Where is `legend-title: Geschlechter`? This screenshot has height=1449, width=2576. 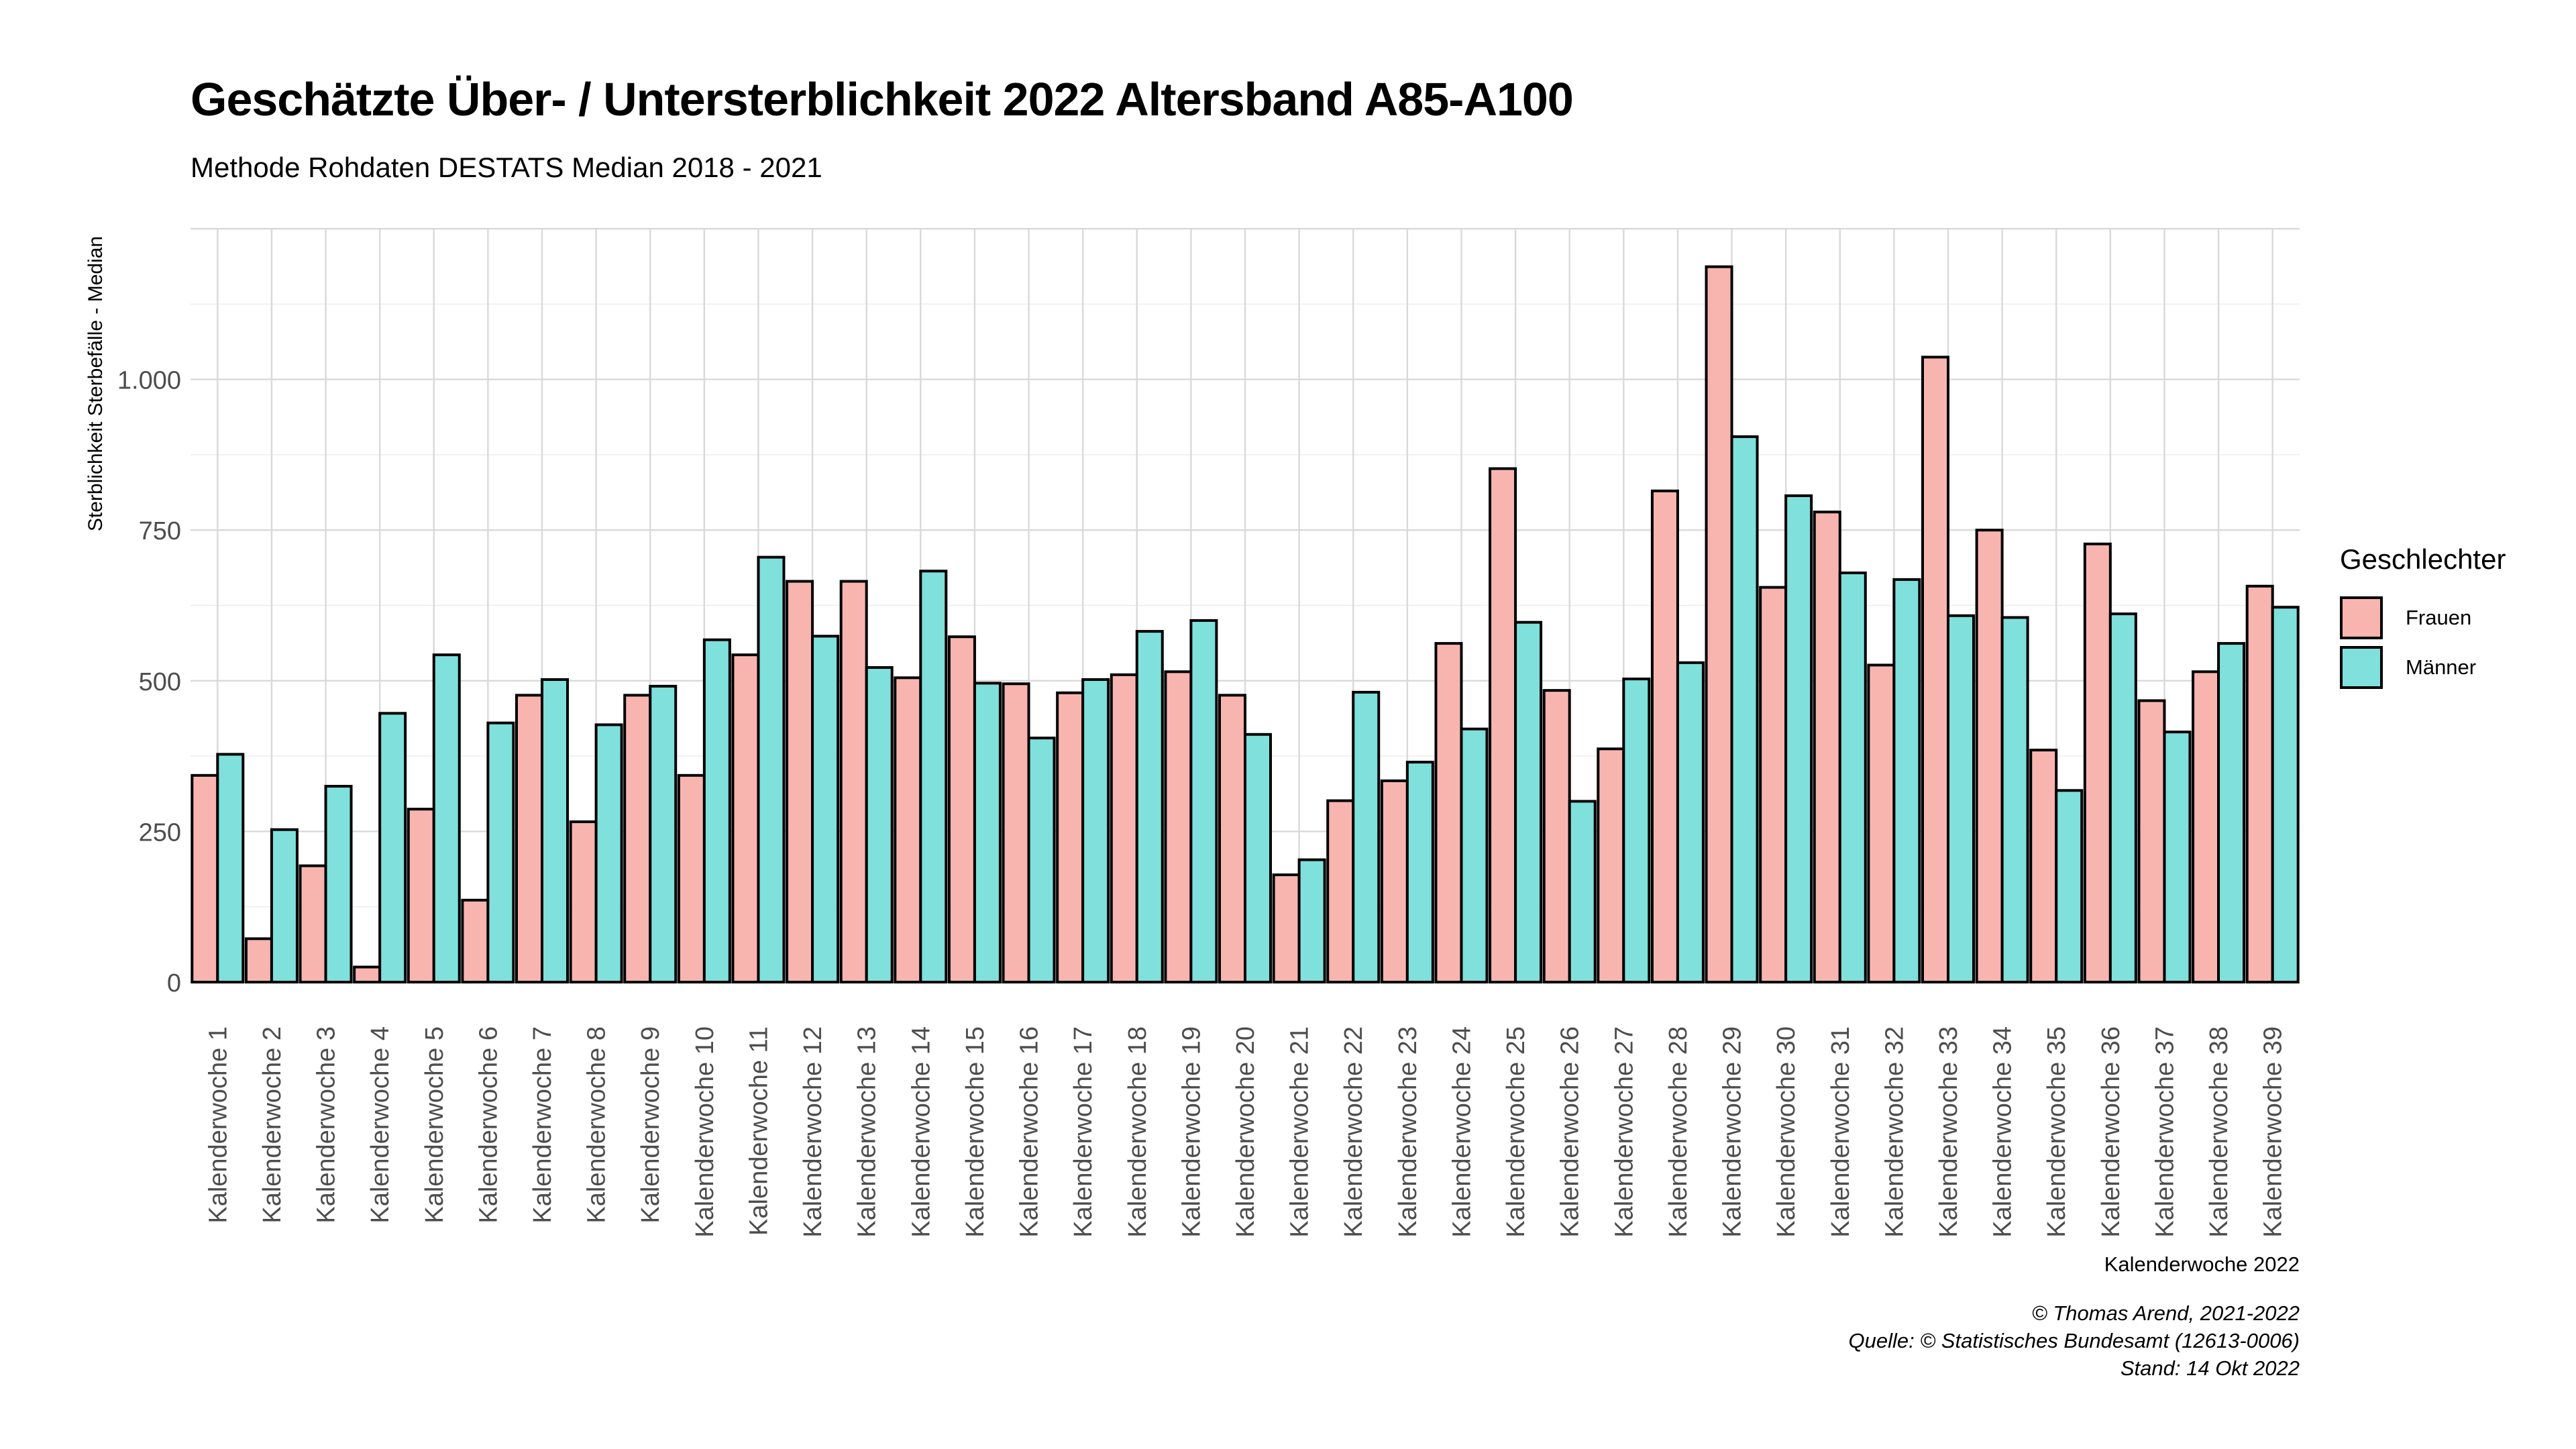 legend-title: Geschlechter is located at coordinates (2423, 559).